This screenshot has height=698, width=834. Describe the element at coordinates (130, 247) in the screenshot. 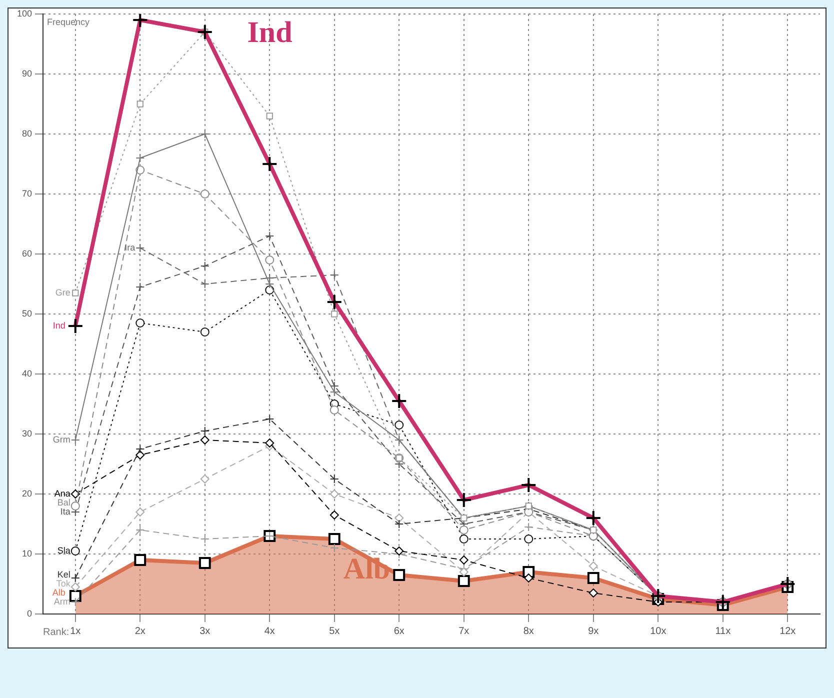

I see `series-label: Ira` at that location.